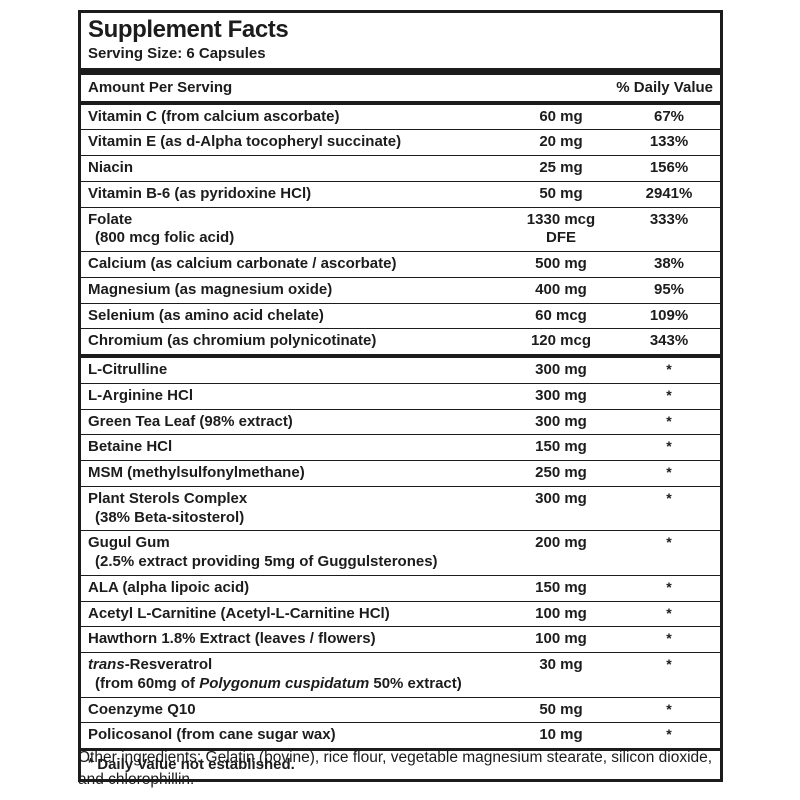 The width and height of the screenshot is (800, 800). Describe the element at coordinates (284, 683) in the screenshot. I see `italic-text: Polygonum cuspidatum` at that location.